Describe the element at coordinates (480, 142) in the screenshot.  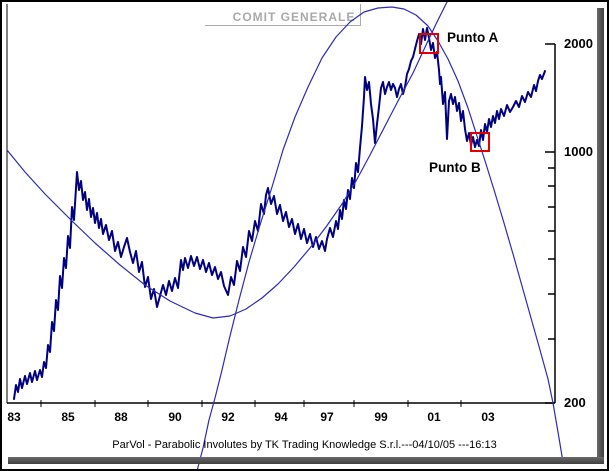
I see `punto-b-marker` at that location.